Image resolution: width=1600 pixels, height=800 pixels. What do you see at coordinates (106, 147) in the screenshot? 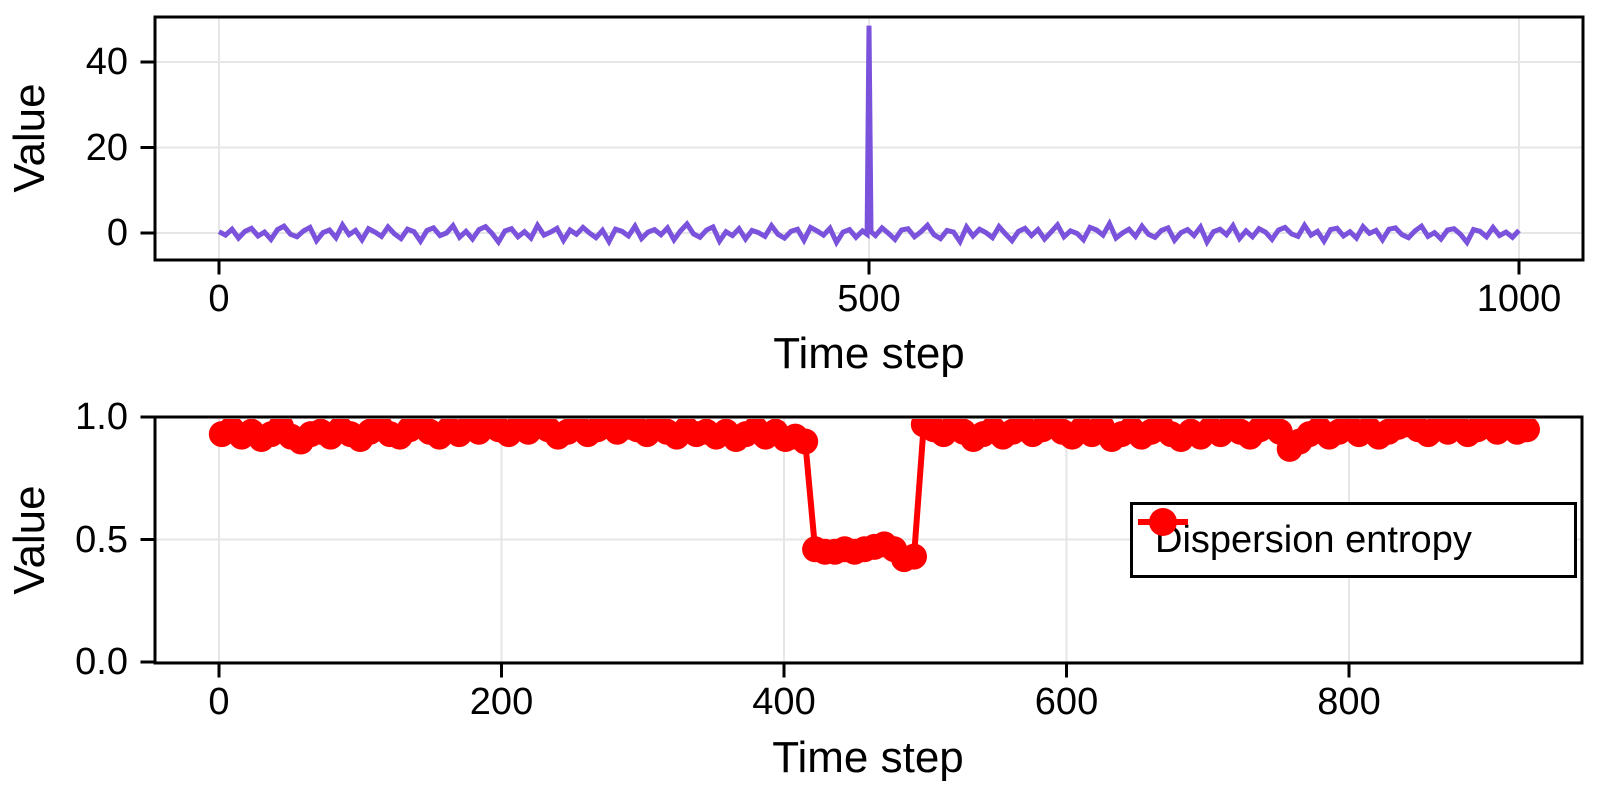
I see `y-tick-label: 20` at bounding box center [106, 147].